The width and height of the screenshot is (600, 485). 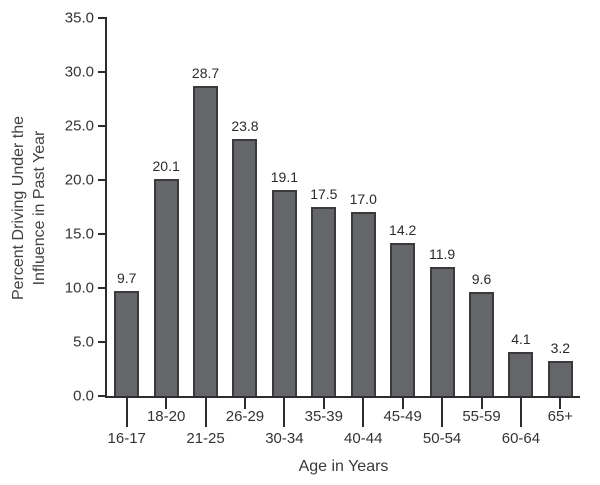 What do you see at coordinates (284, 438) in the screenshot?
I see `x-tick-label: 30-34` at bounding box center [284, 438].